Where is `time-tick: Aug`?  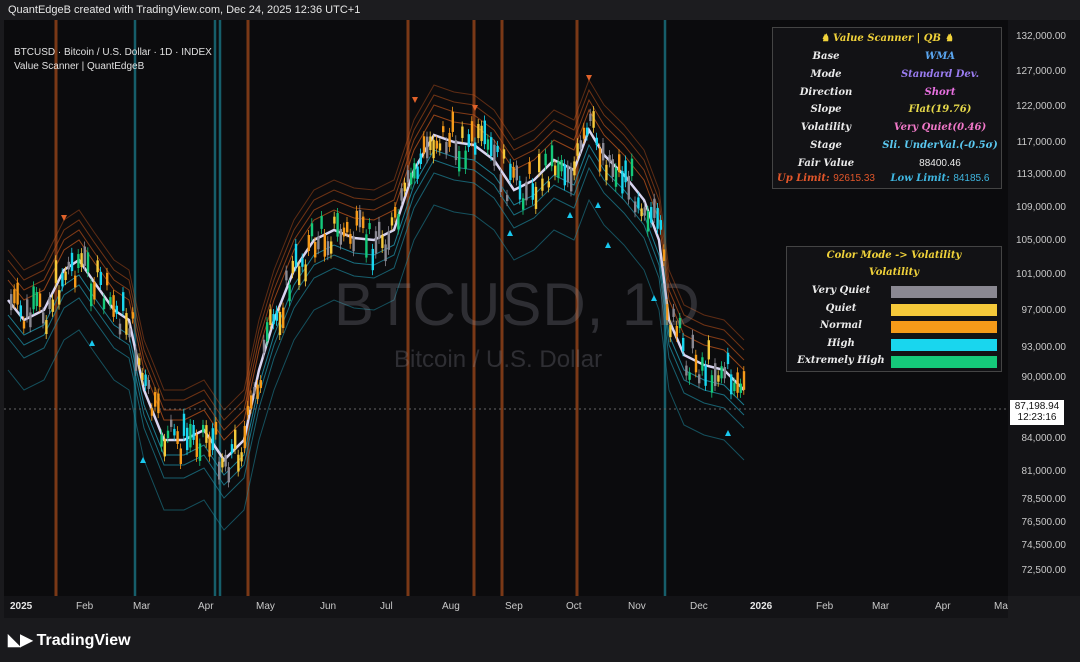 time-tick: Aug is located at coordinates (451, 606).